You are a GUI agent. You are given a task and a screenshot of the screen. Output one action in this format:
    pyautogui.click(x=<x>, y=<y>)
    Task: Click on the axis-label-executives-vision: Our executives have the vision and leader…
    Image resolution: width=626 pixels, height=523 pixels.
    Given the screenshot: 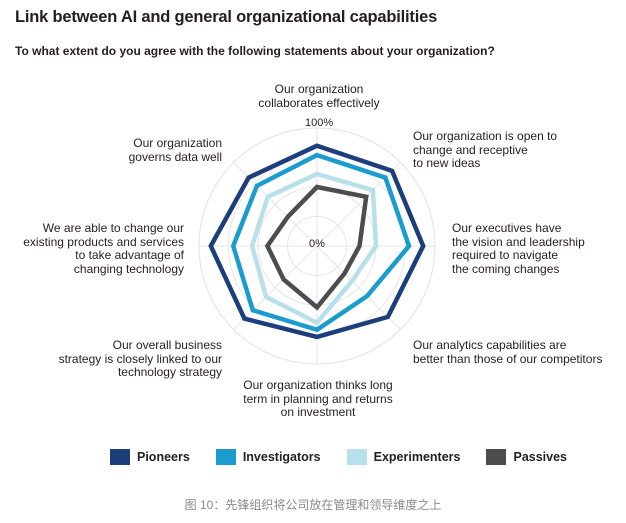 What is the action you would take?
    pyautogui.click(x=518, y=248)
    